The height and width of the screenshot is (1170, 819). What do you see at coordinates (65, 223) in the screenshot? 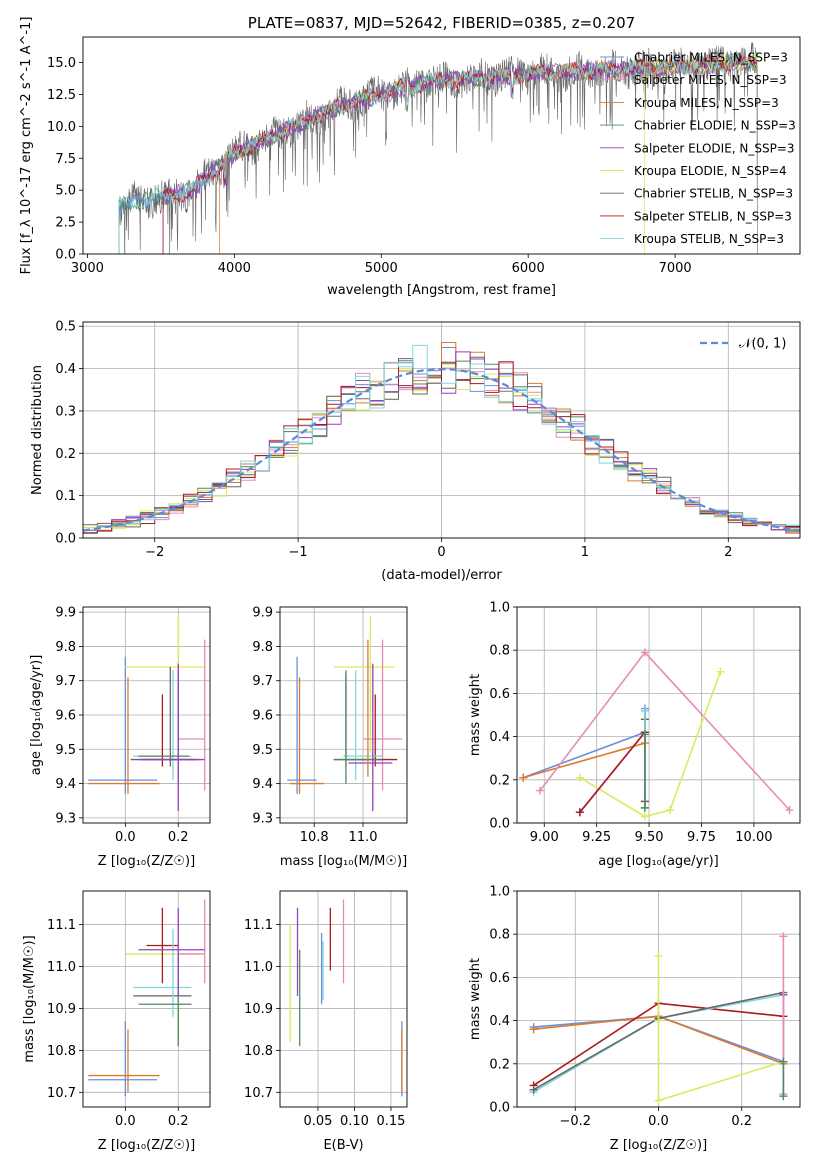
I see `y-tick-label: 2.5` at bounding box center [65, 223].